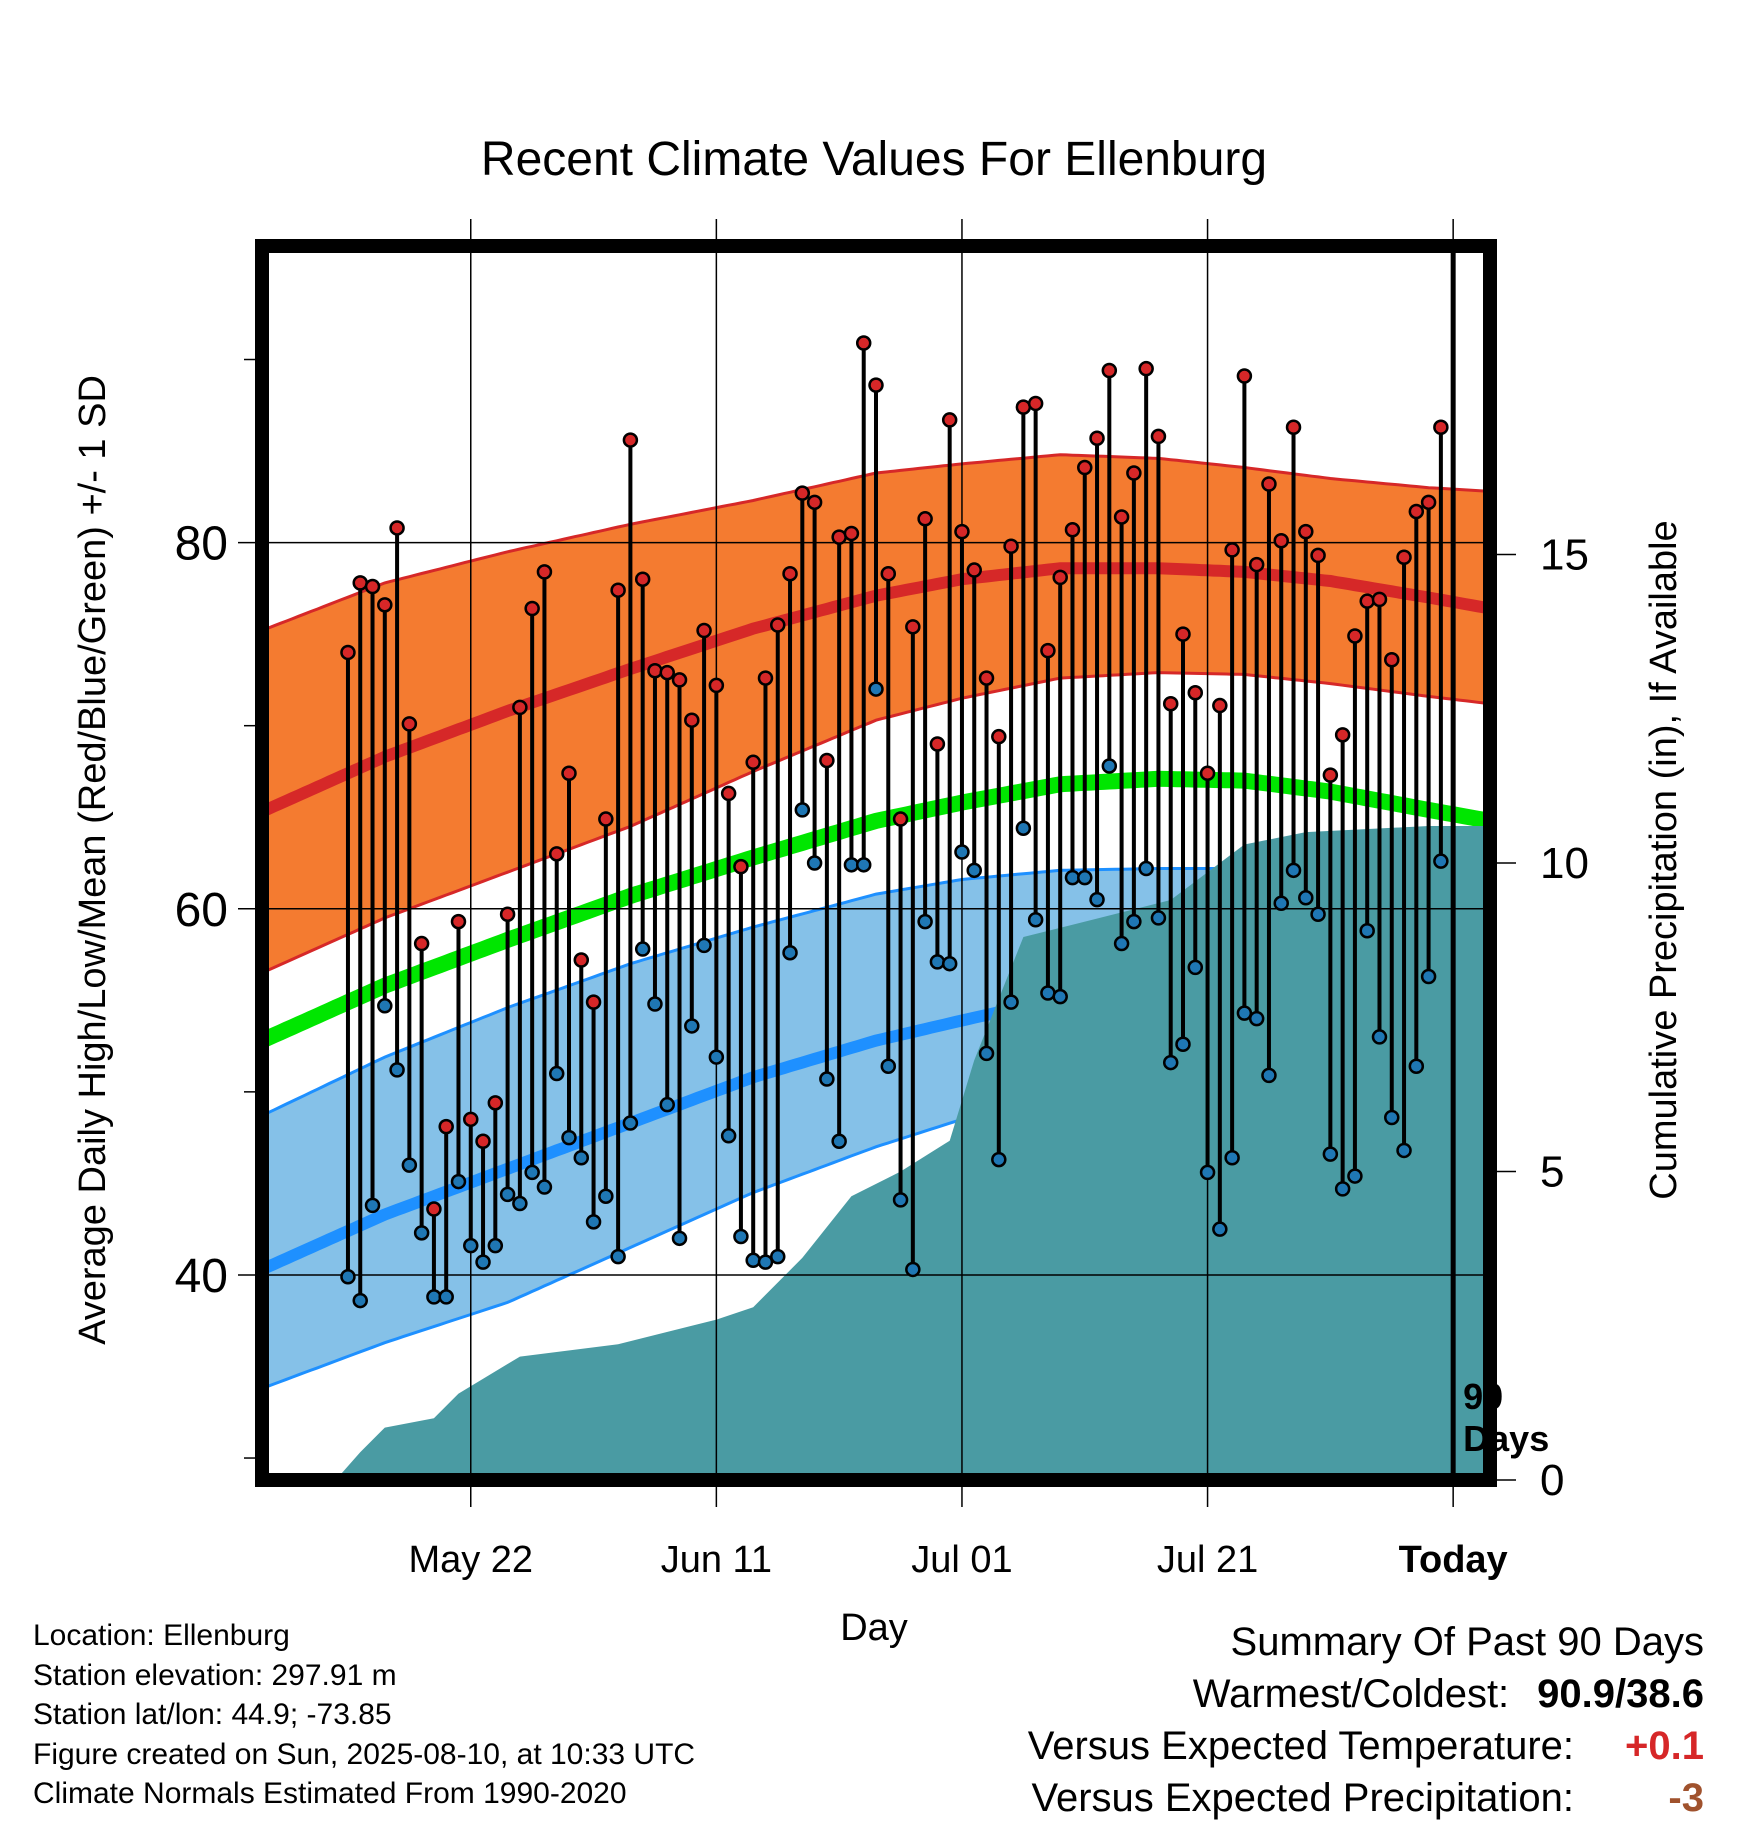 The height and width of the screenshot is (1828, 1748). Describe the element at coordinates (1351, 1694) in the screenshot. I see `warmest-coldest-label: Warmest/Coldest:` at that location.